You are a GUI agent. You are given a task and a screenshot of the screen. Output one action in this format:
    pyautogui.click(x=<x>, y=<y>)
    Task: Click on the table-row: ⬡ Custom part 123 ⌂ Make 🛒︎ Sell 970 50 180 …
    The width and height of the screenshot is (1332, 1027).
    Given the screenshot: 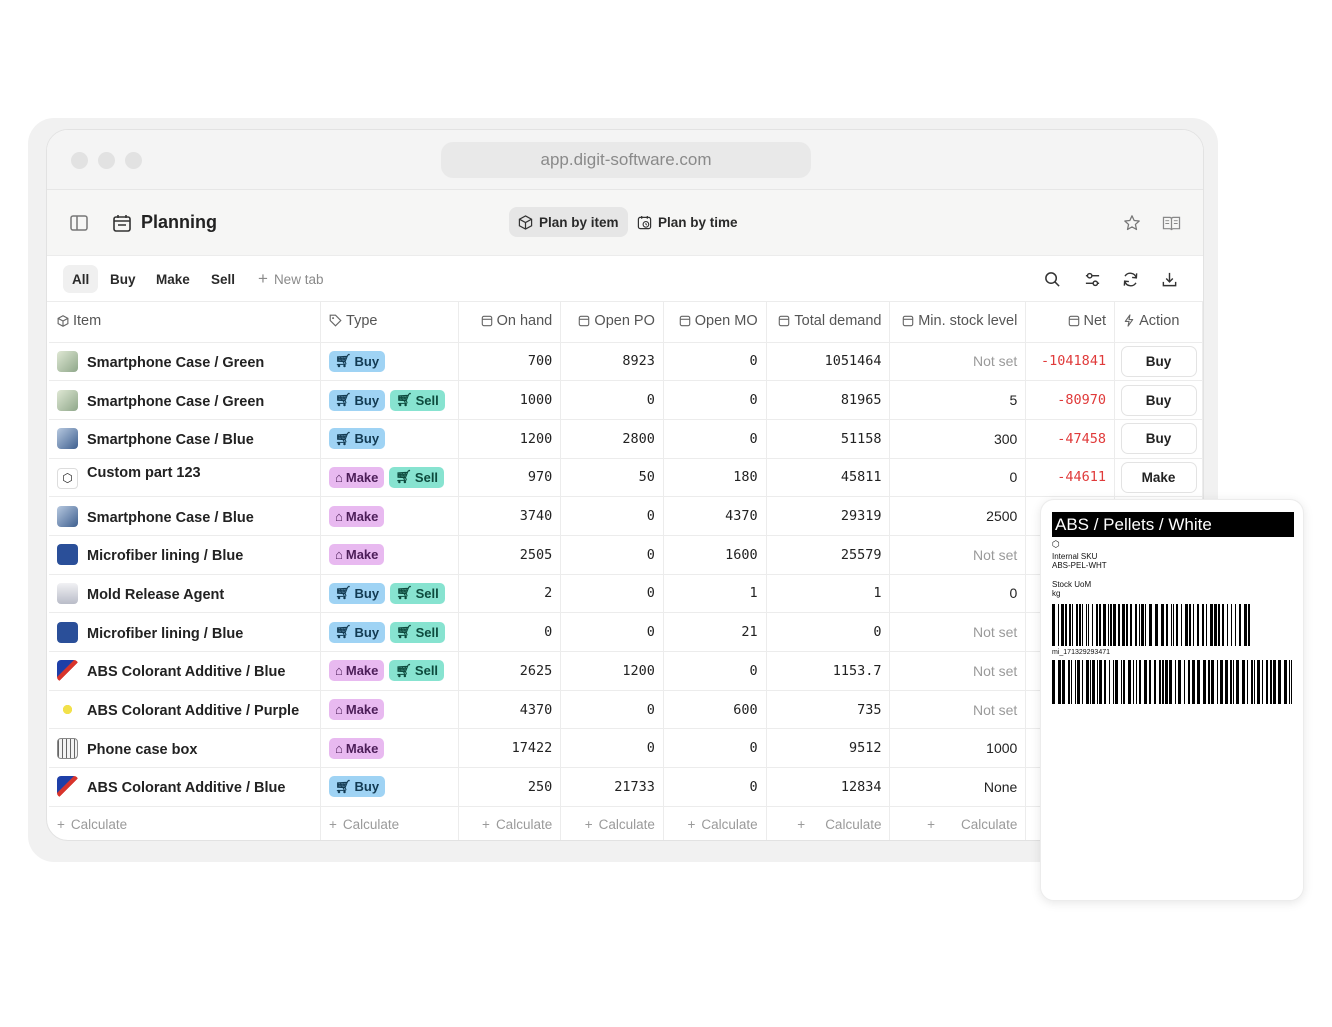 What is the action you would take?
    pyautogui.click(x=626, y=478)
    